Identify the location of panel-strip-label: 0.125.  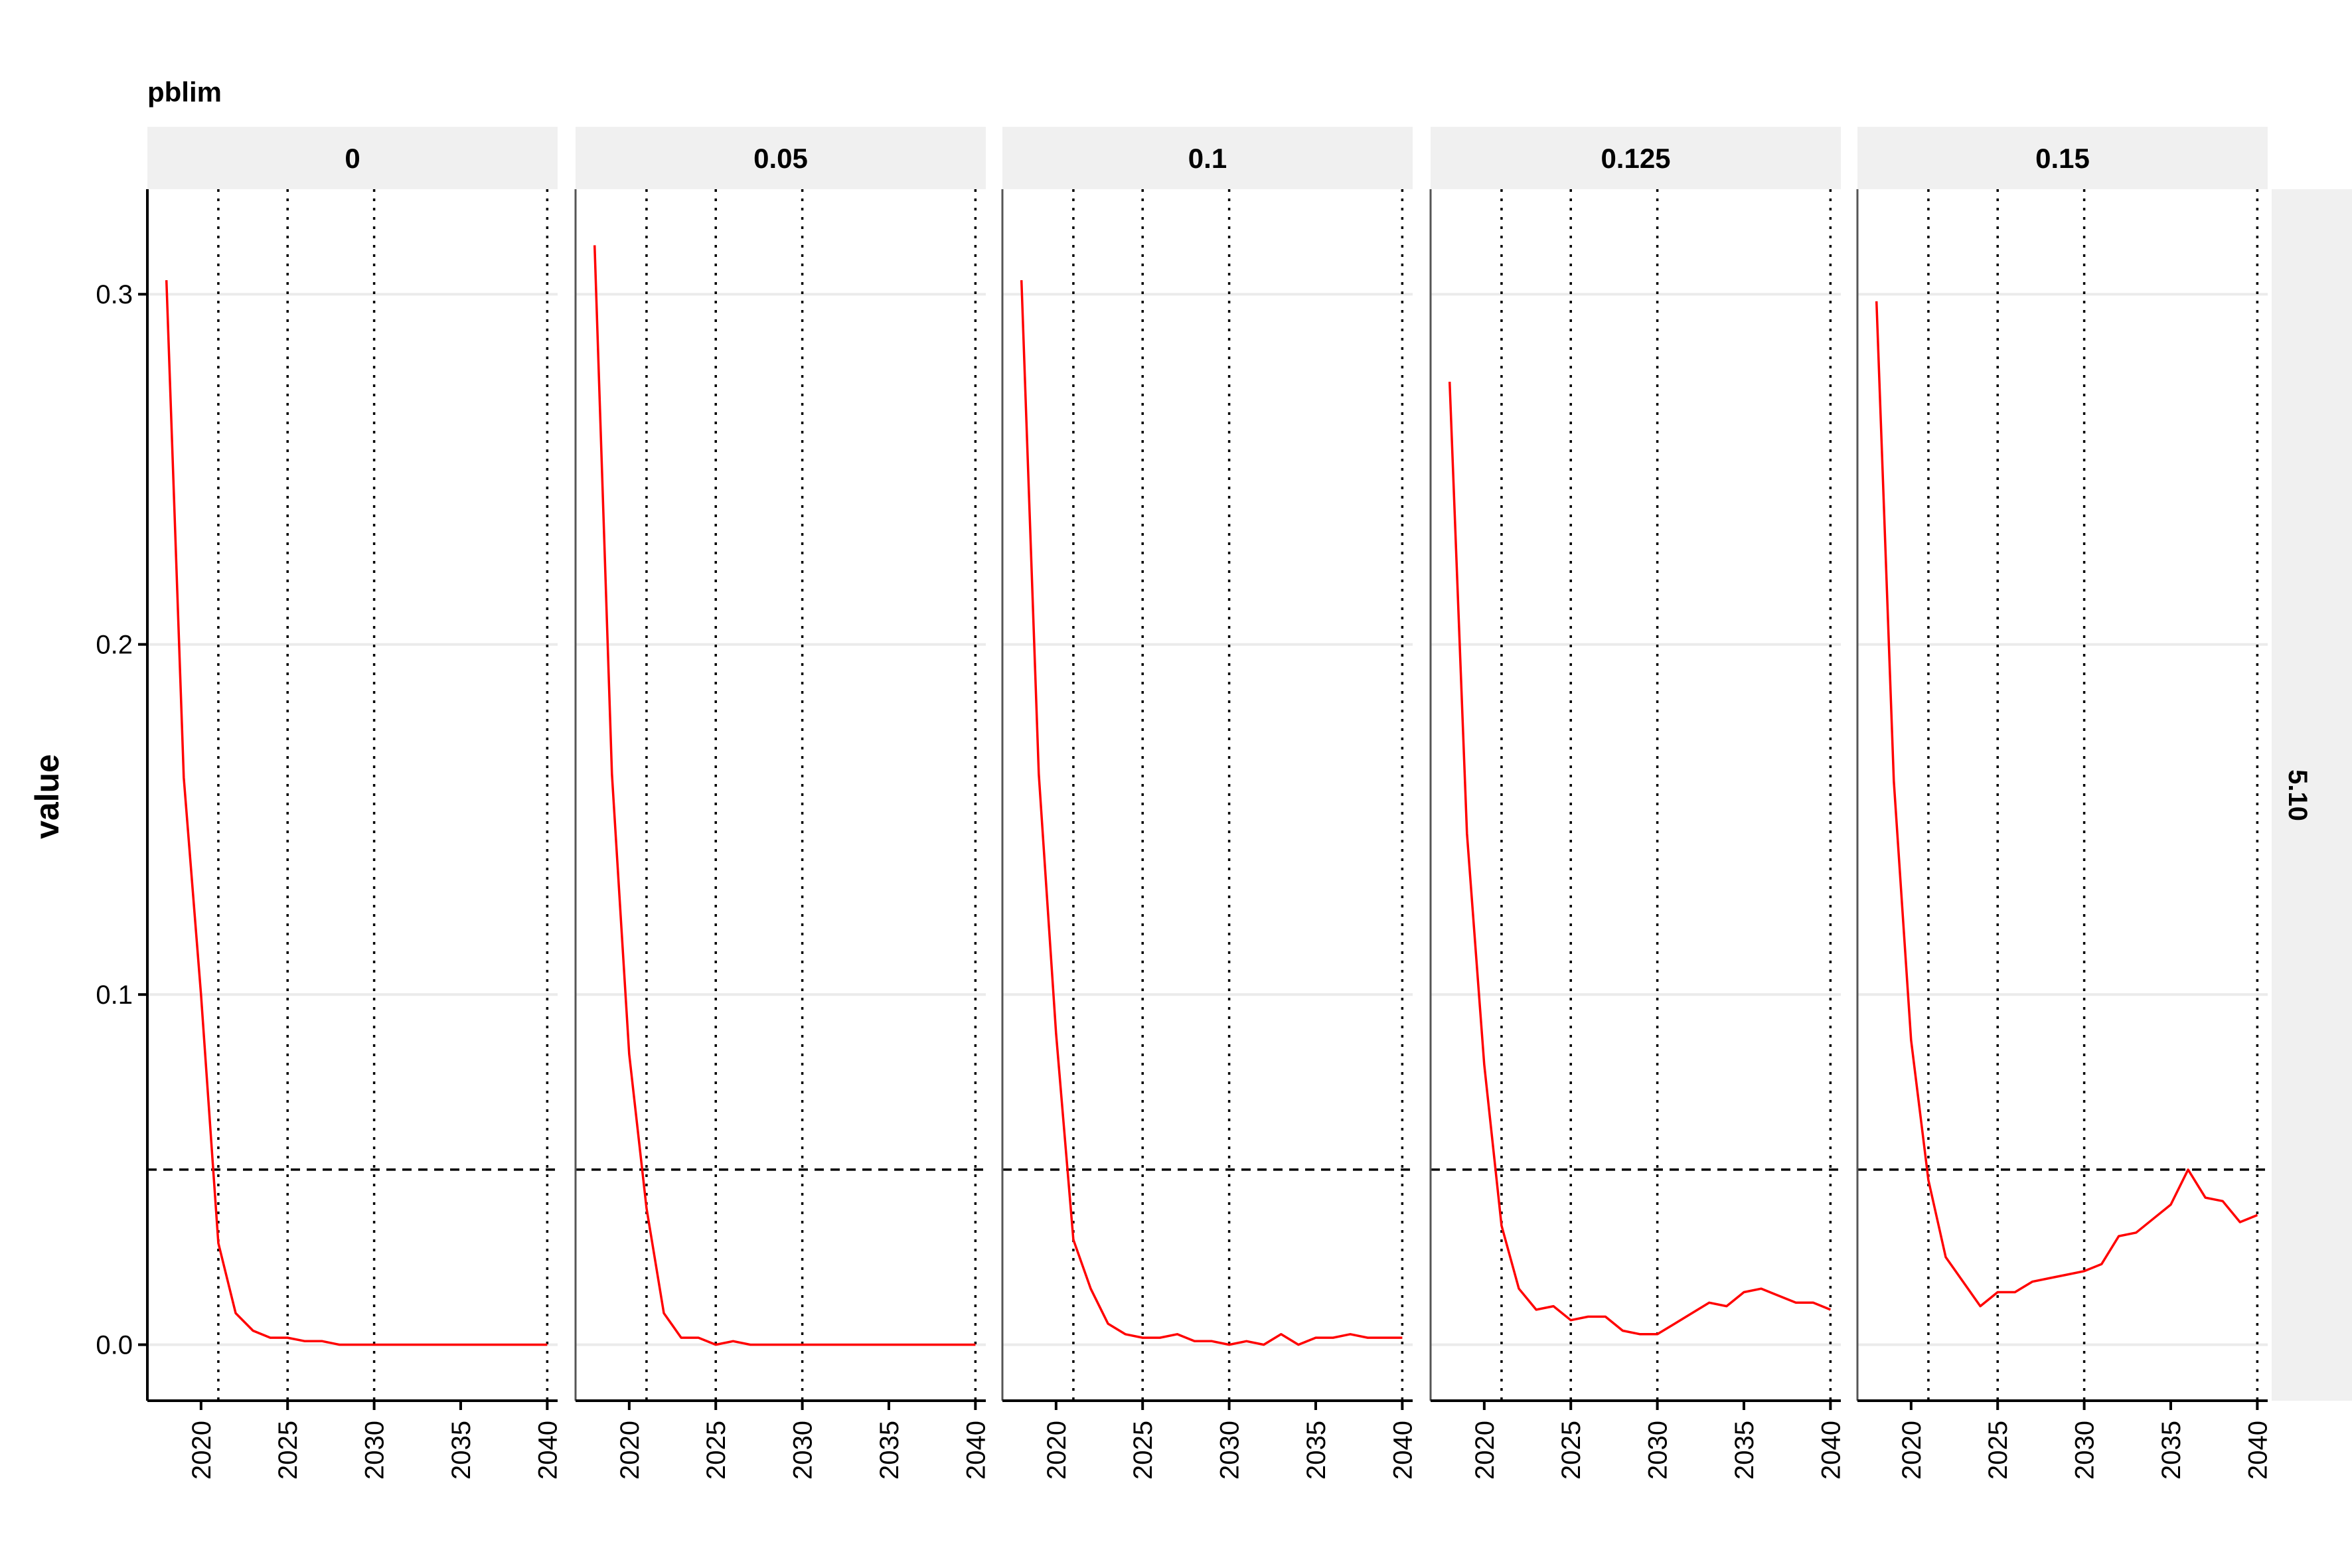
(1635, 158).